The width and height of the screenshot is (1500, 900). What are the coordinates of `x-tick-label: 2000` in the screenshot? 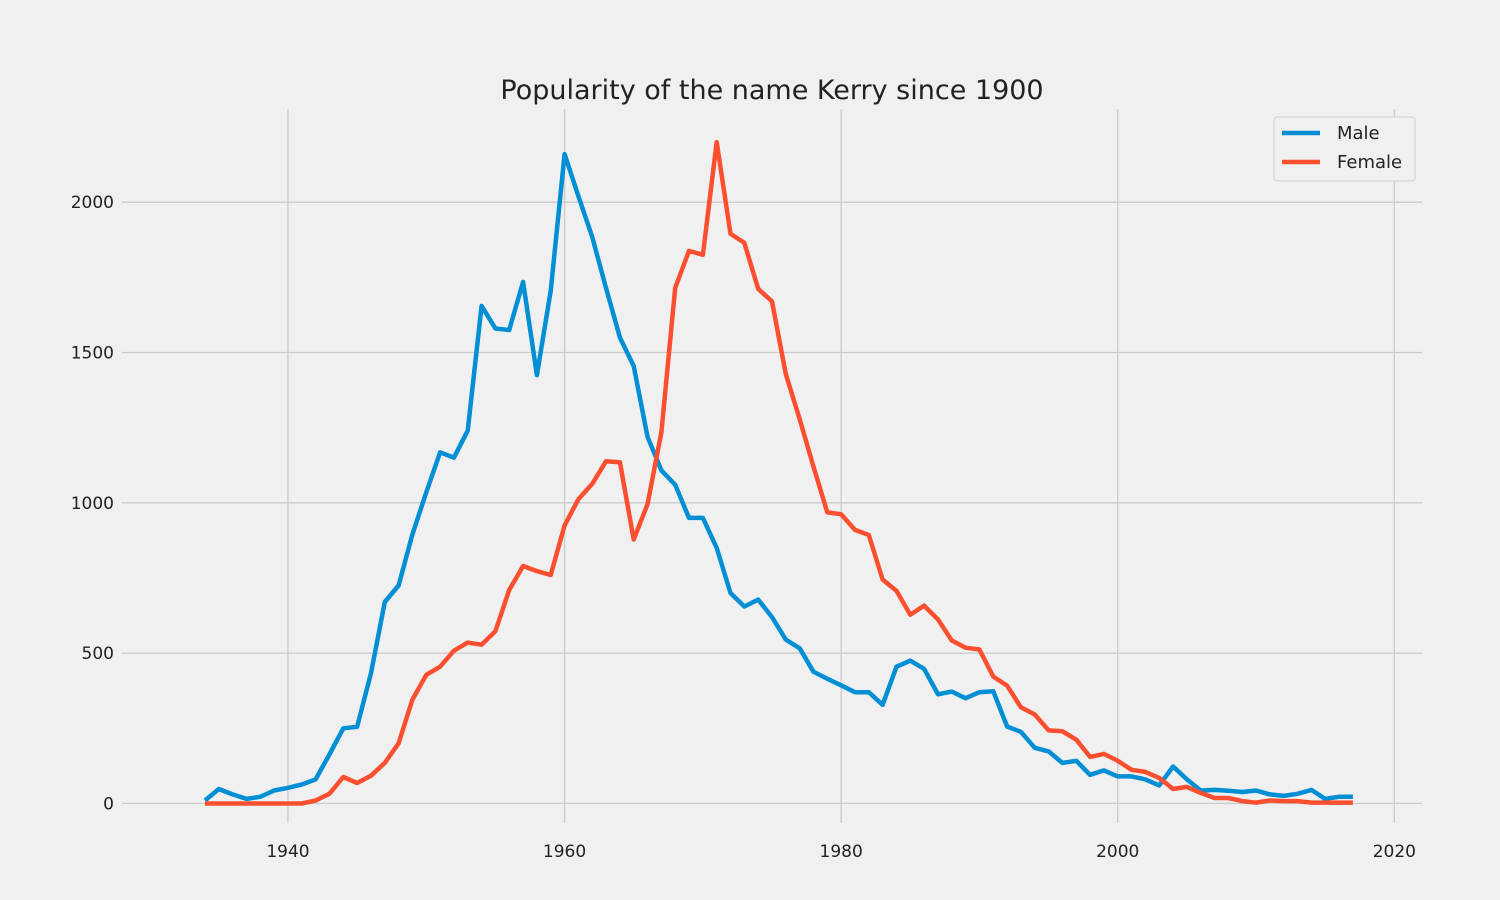 It's located at (1117, 852).